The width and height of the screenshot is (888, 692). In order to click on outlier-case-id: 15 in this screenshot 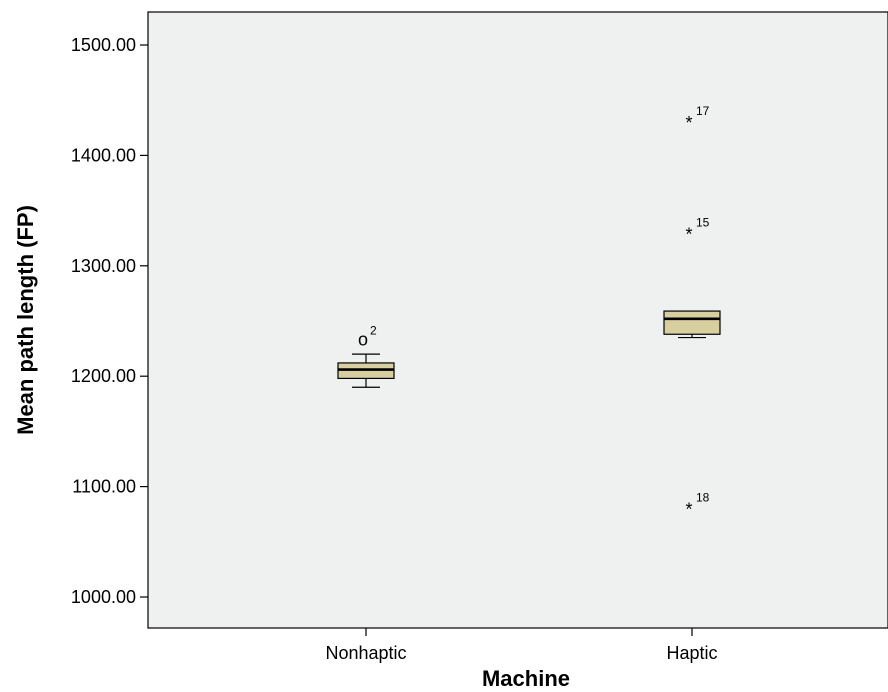, I will do `click(703, 222)`.